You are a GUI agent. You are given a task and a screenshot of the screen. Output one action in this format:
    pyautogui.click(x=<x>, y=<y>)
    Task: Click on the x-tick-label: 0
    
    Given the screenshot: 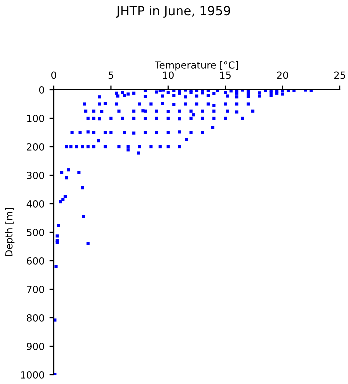 What is the action you would take?
    pyautogui.click(x=54, y=76)
    